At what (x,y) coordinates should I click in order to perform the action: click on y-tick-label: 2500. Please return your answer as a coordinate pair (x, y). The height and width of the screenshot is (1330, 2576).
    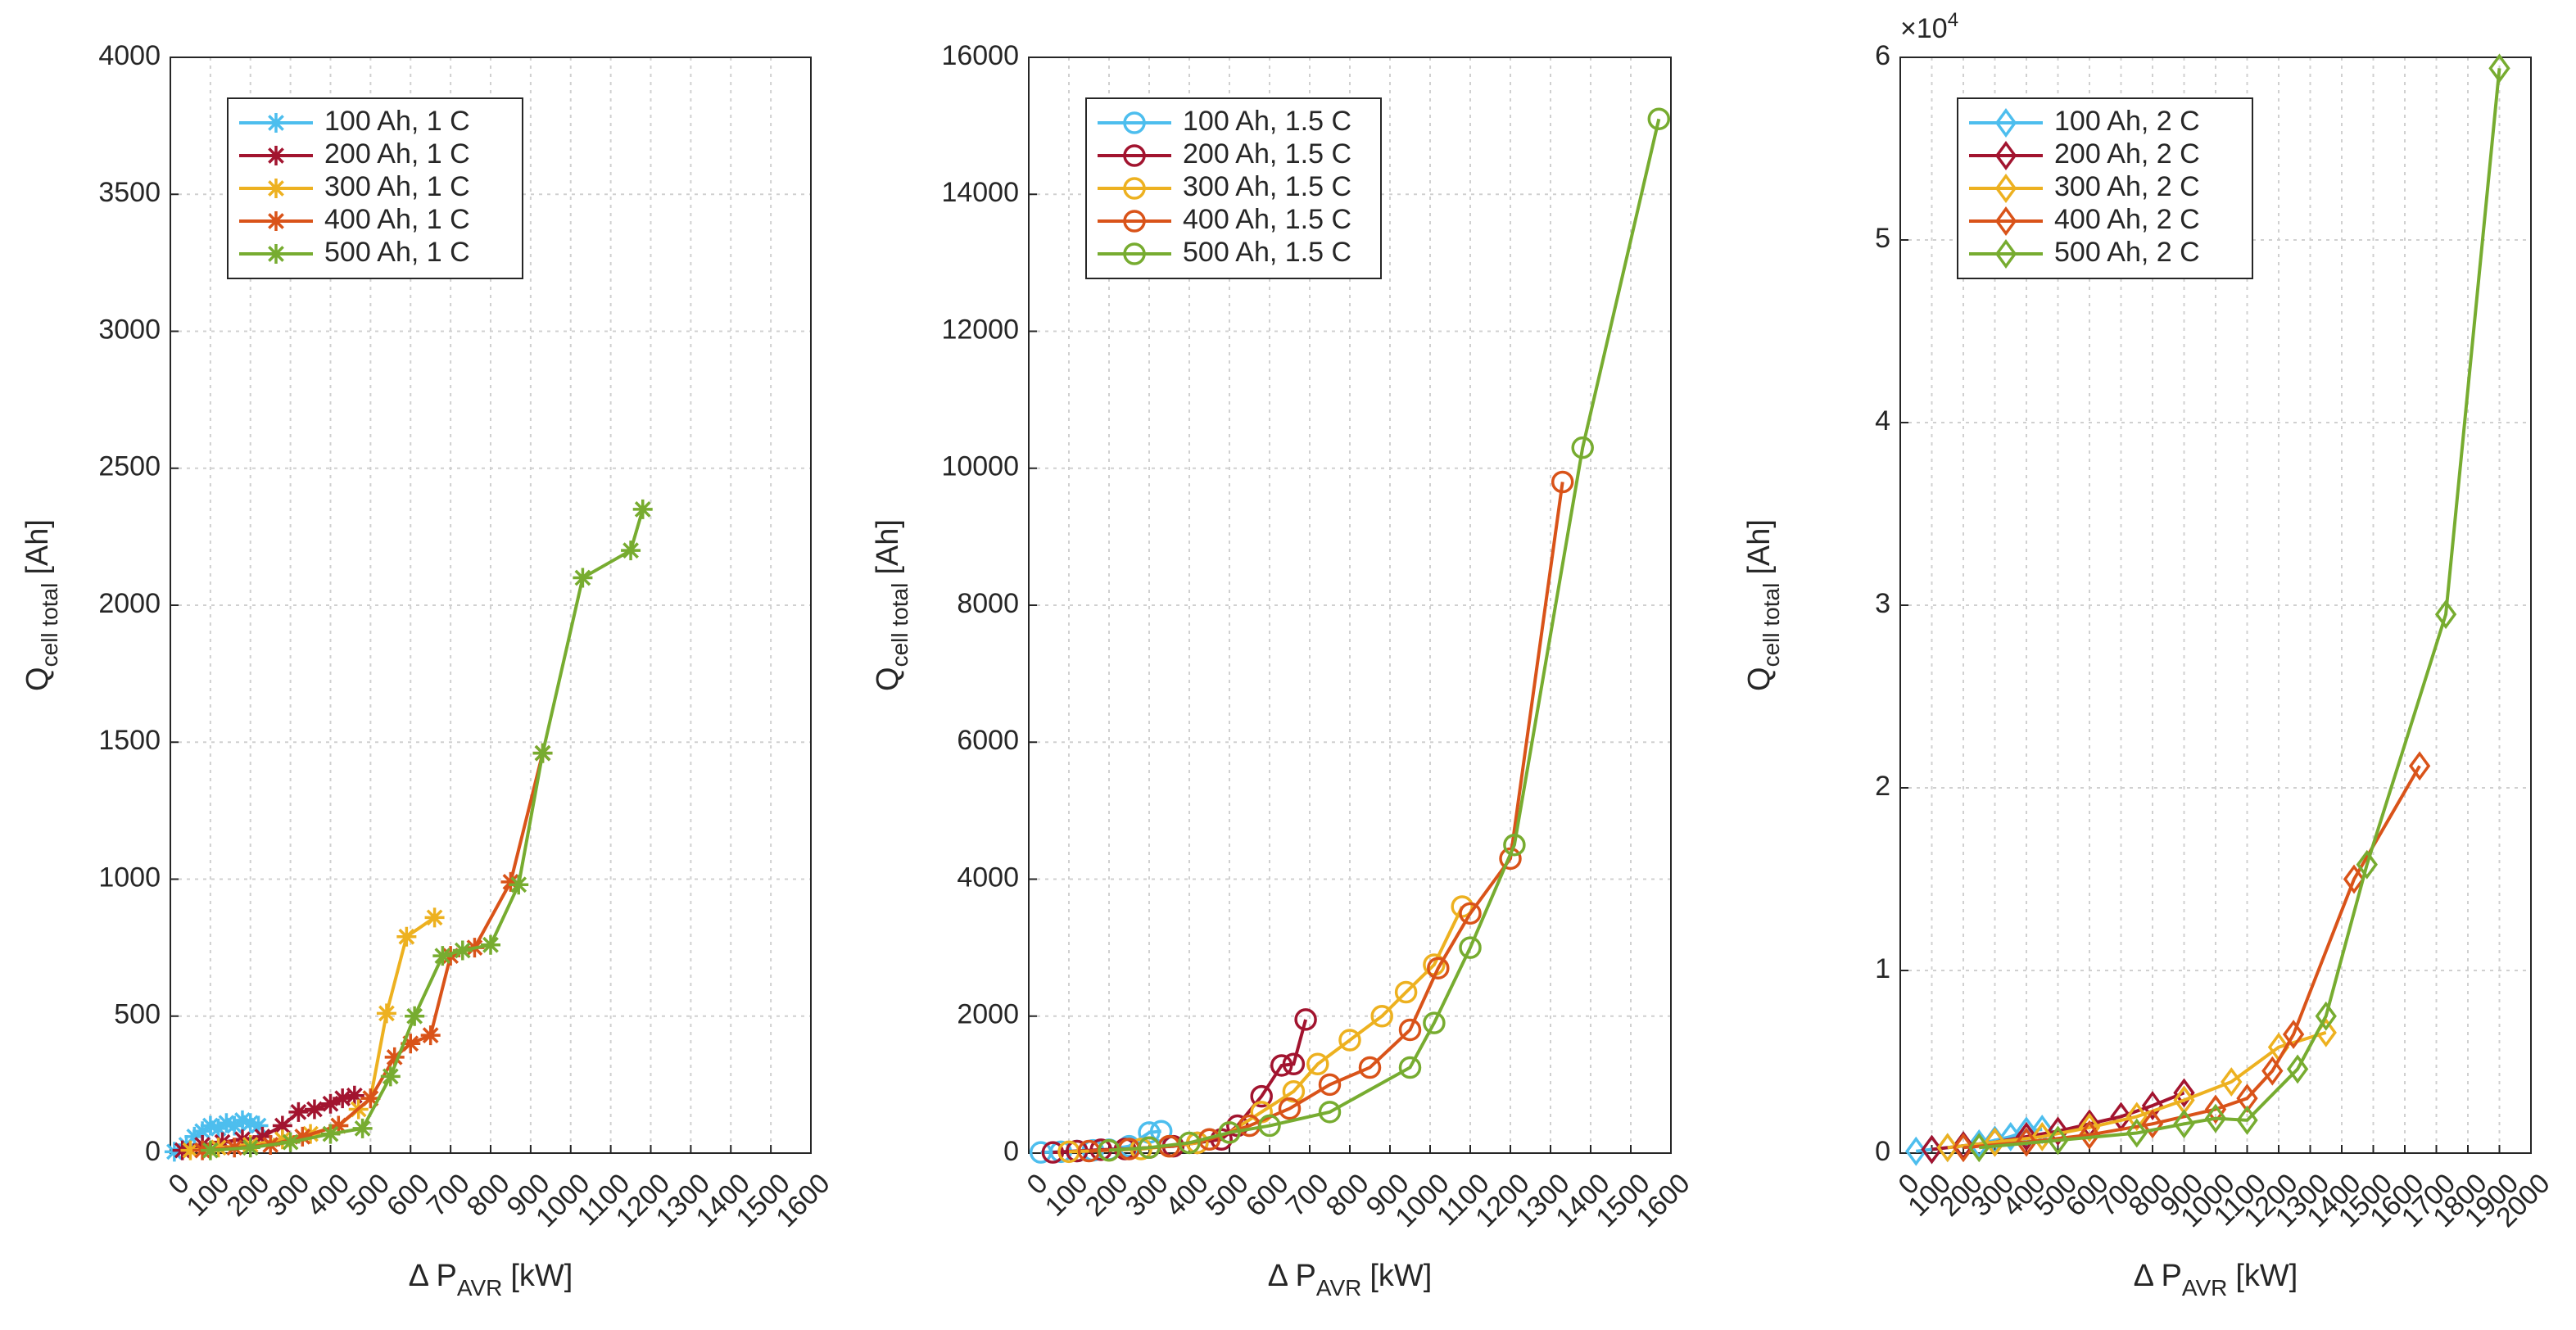
    Looking at the image, I should click on (129, 467).